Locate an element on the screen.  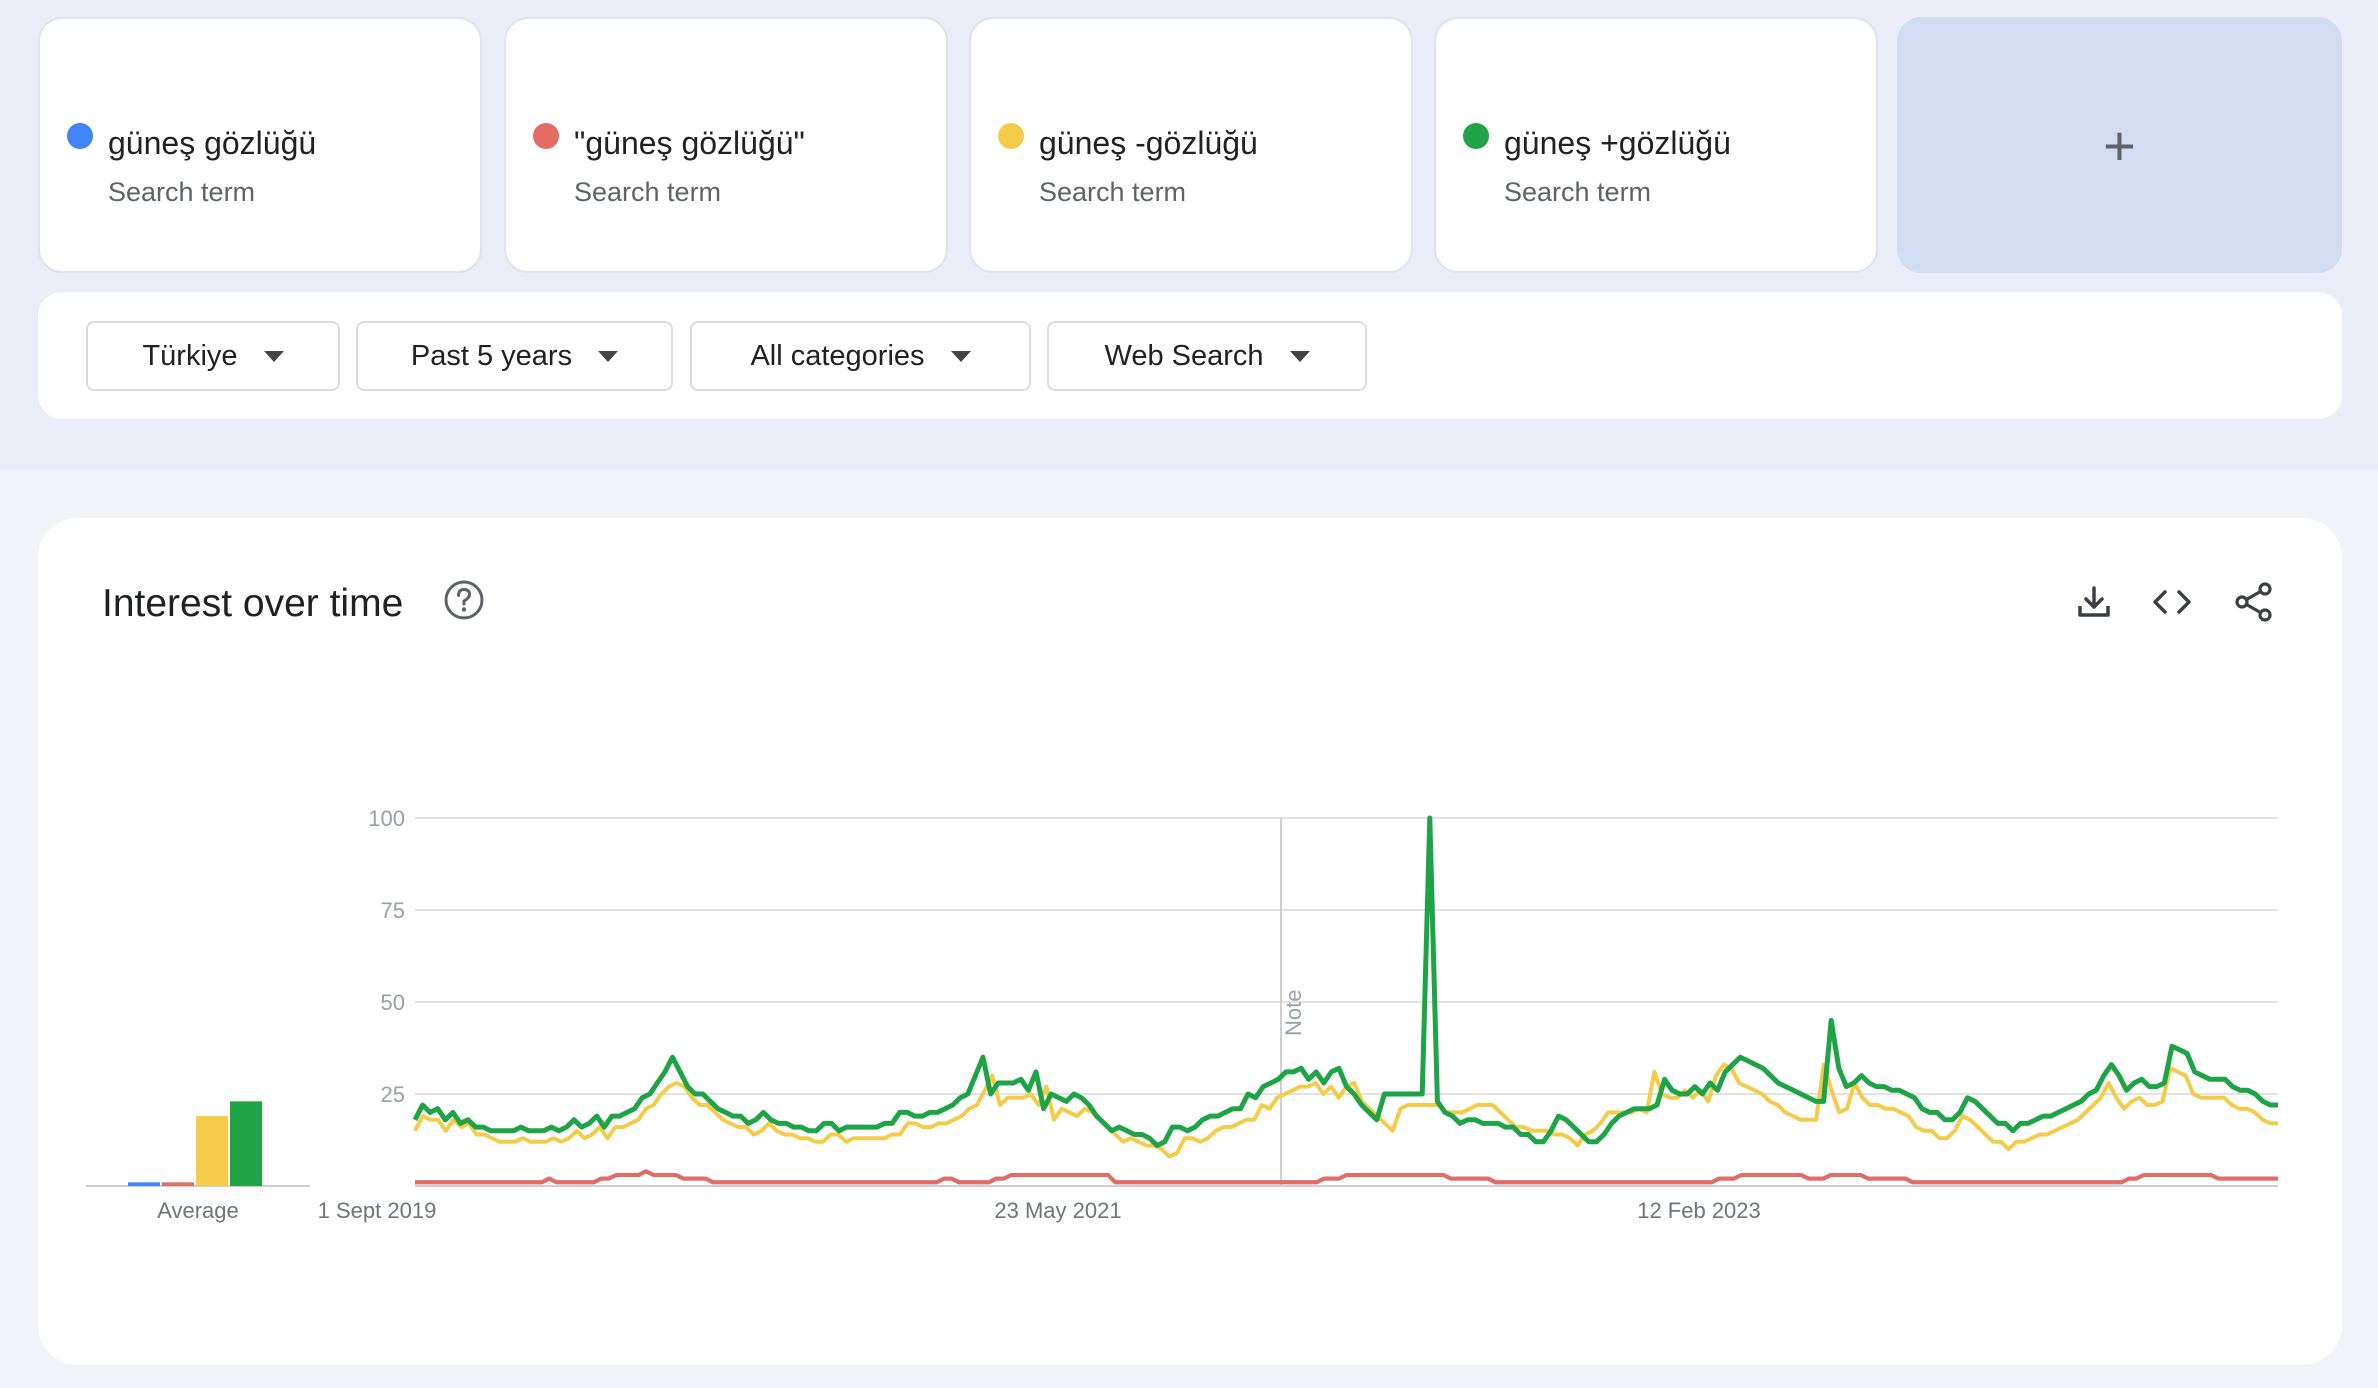
time-range-dropdown: Past 5 years is located at coordinates (514, 356).